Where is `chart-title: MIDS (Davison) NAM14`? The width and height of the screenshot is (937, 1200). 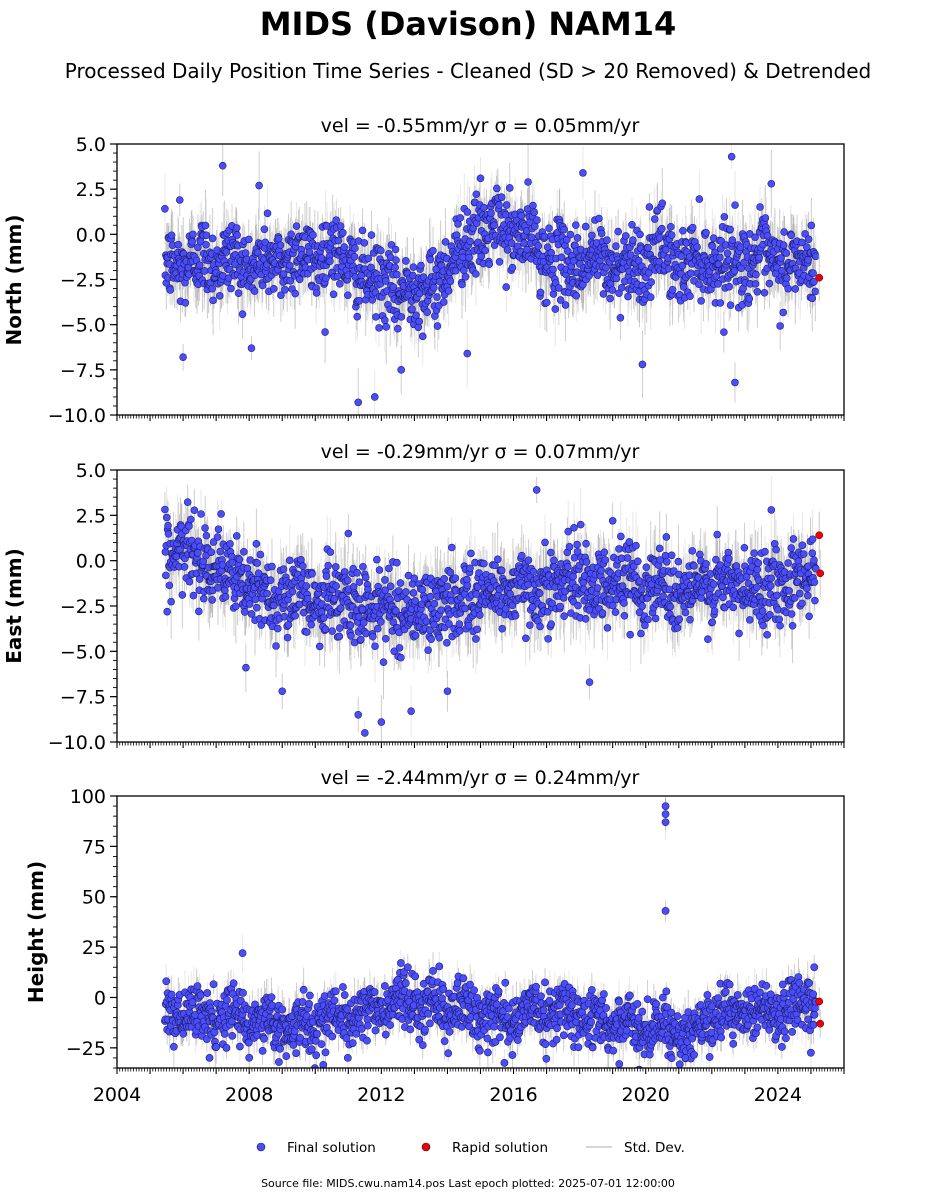 chart-title: MIDS (Davison) NAM14 is located at coordinates (468, 24).